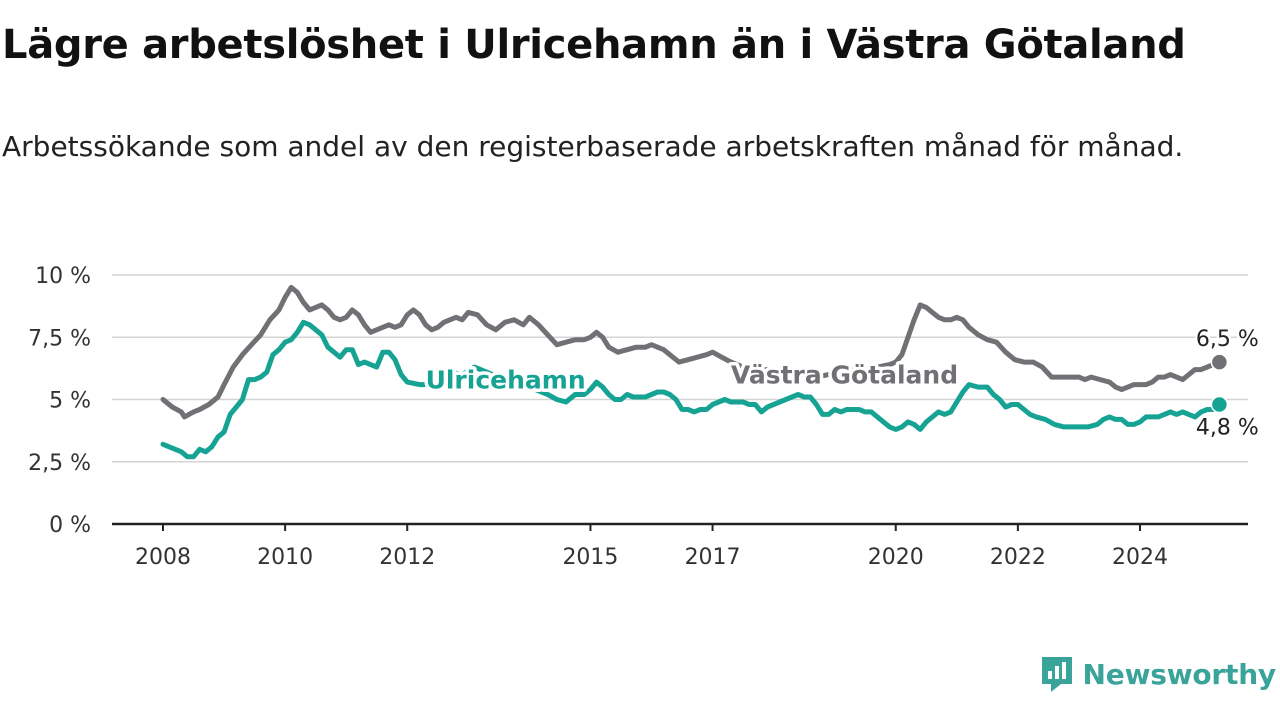  What do you see at coordinates (407, 557) in the screenshot?
I see `x-tick-label-2: 2012` at bounding box center [407, 557].